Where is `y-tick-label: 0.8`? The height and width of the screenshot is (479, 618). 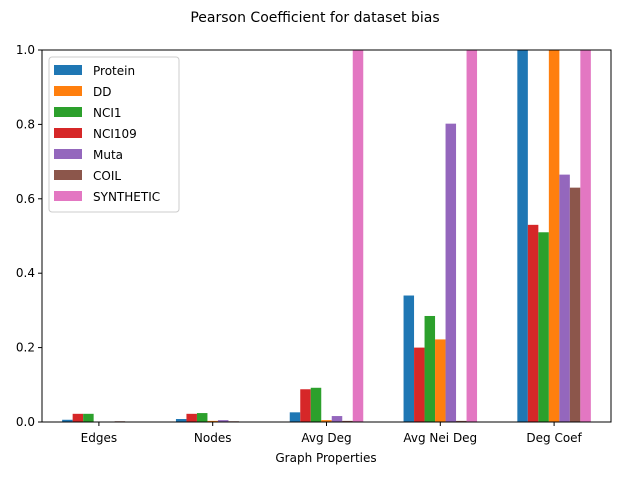 y-tick-label: 0.8 is located at coordinates (25, 124).